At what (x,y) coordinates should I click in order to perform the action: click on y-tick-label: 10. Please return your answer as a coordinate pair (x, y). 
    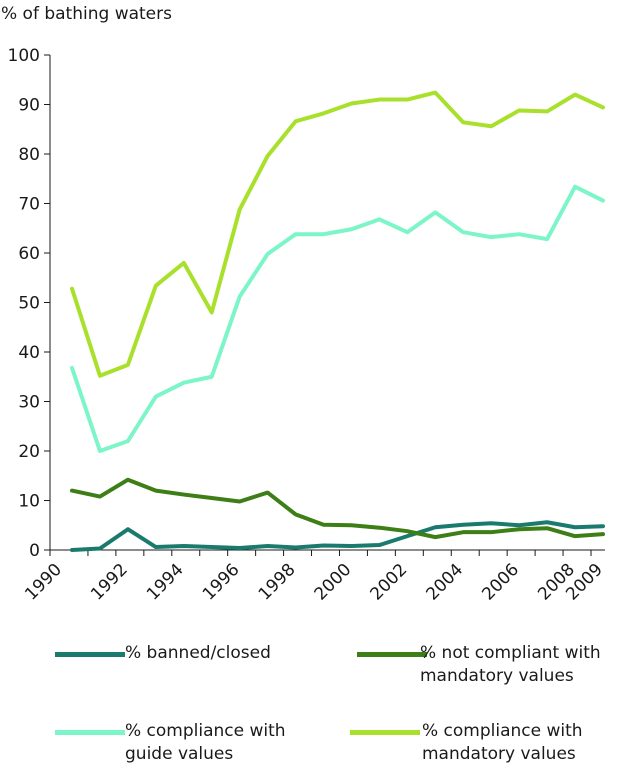
    Looking at the image, I should click on (29, 502).